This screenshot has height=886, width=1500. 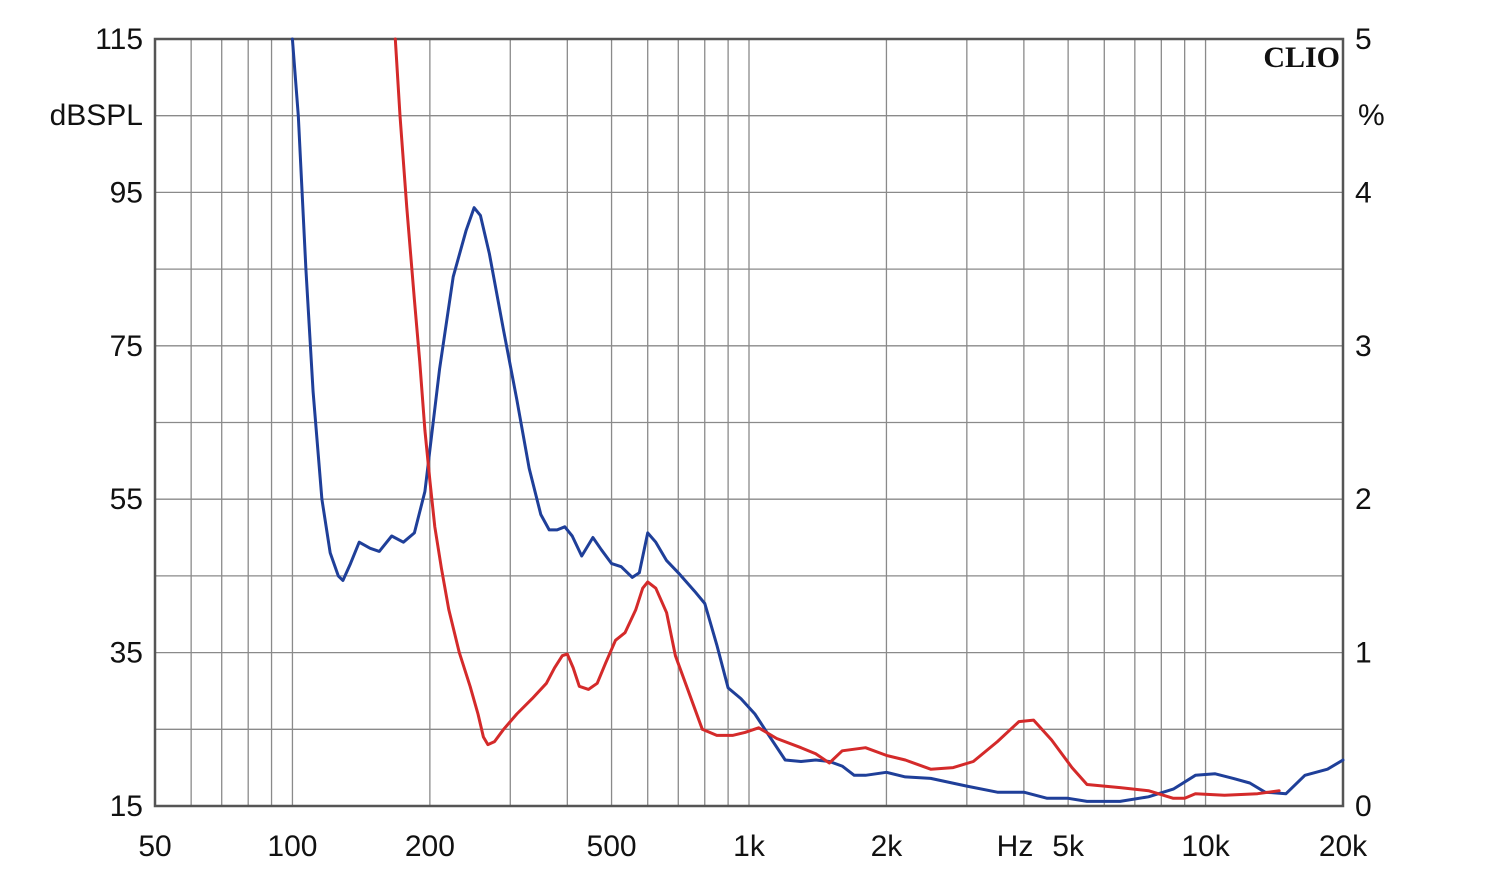 I want to click on y-left-tick-label: 15, so click(x=126, y=806).